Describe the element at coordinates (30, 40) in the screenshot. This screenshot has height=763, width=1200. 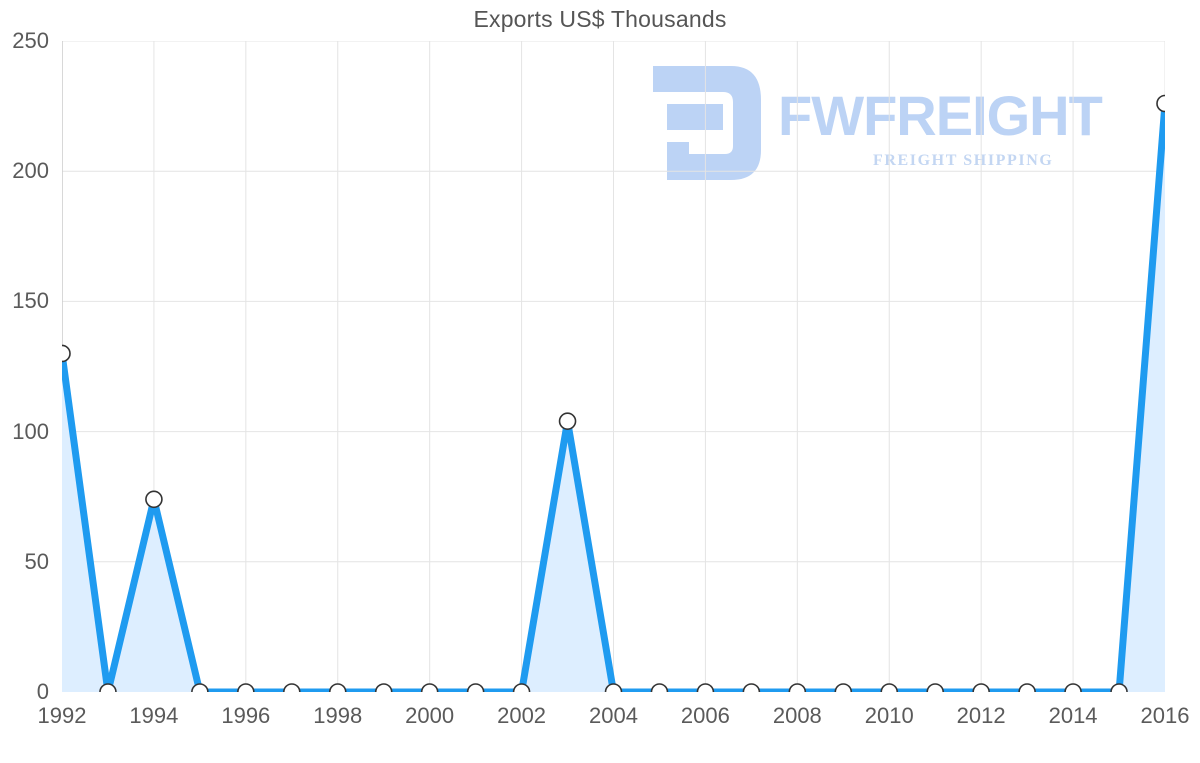
I see `y-axis-tick-label: 250` at that location.